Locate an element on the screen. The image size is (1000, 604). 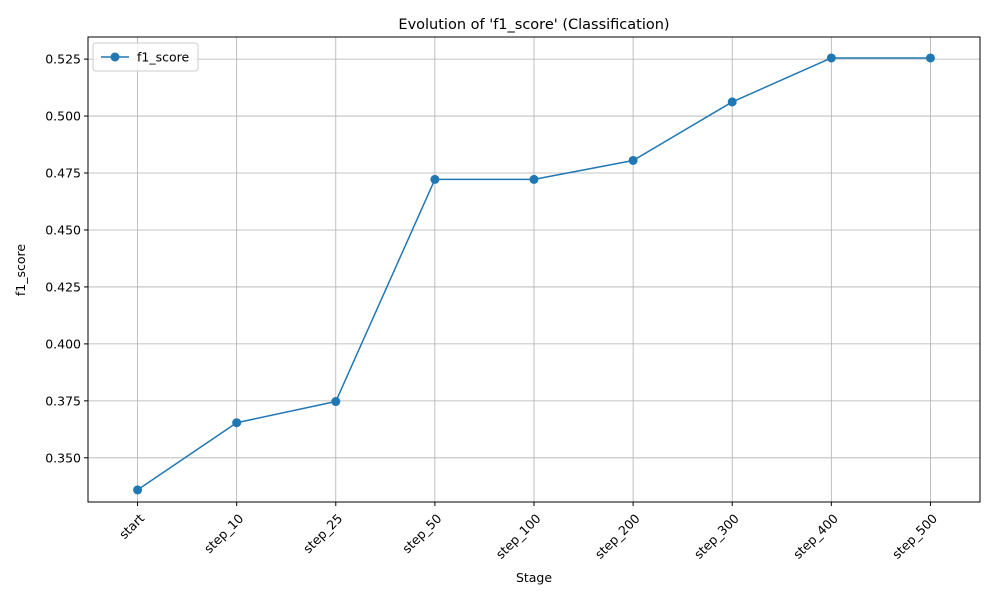
y-tick-label: 0.400 is located at coordinates (63, 343).